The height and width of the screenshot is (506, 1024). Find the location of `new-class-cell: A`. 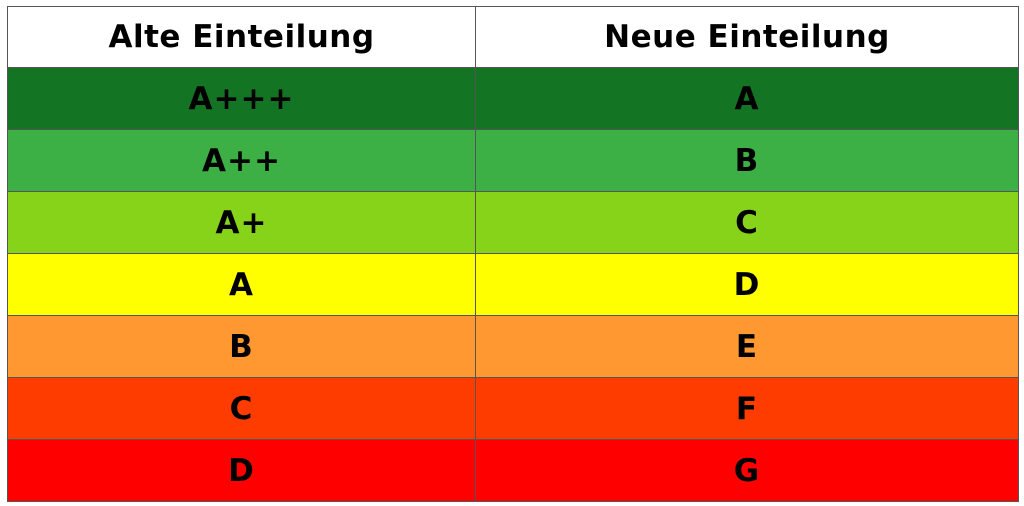

new-class-cell: A is located at coordinates (747, 98).